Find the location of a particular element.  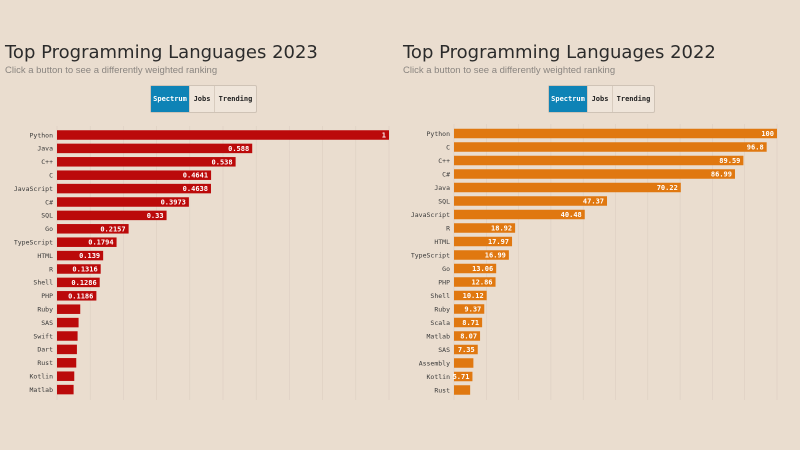

value-label: 8.07 is located at coordinates (468, 337).